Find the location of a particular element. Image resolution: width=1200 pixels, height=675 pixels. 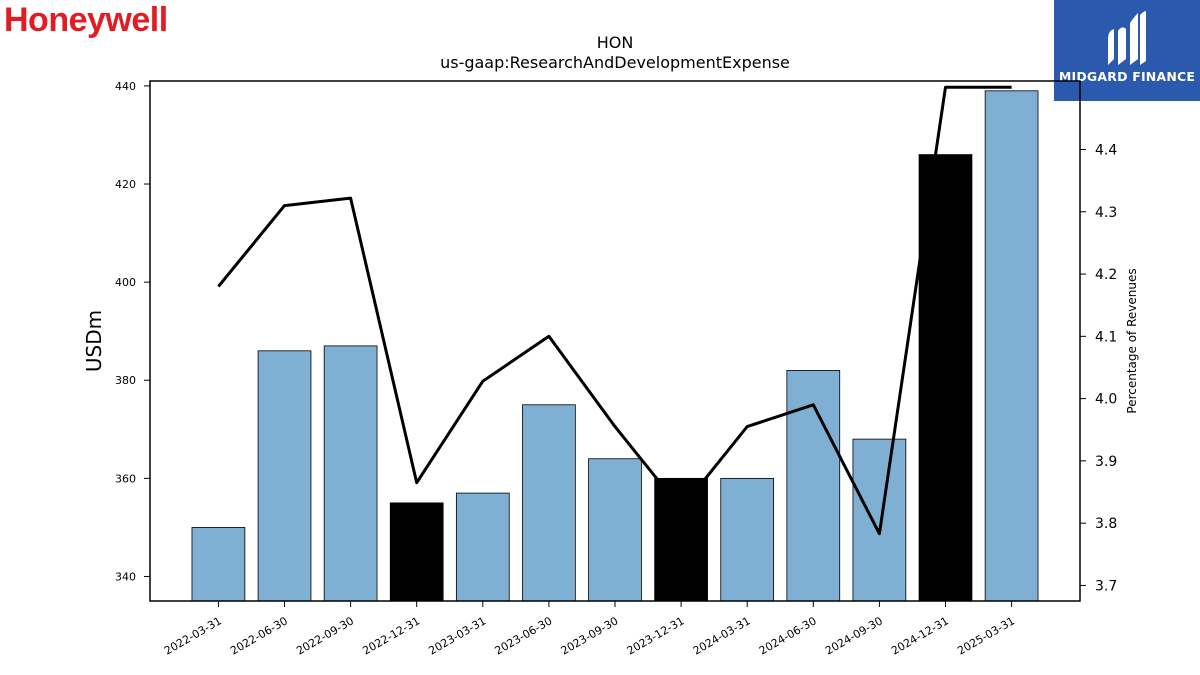

y-tick-label-380: 380 is located at coordinates (125, 380).